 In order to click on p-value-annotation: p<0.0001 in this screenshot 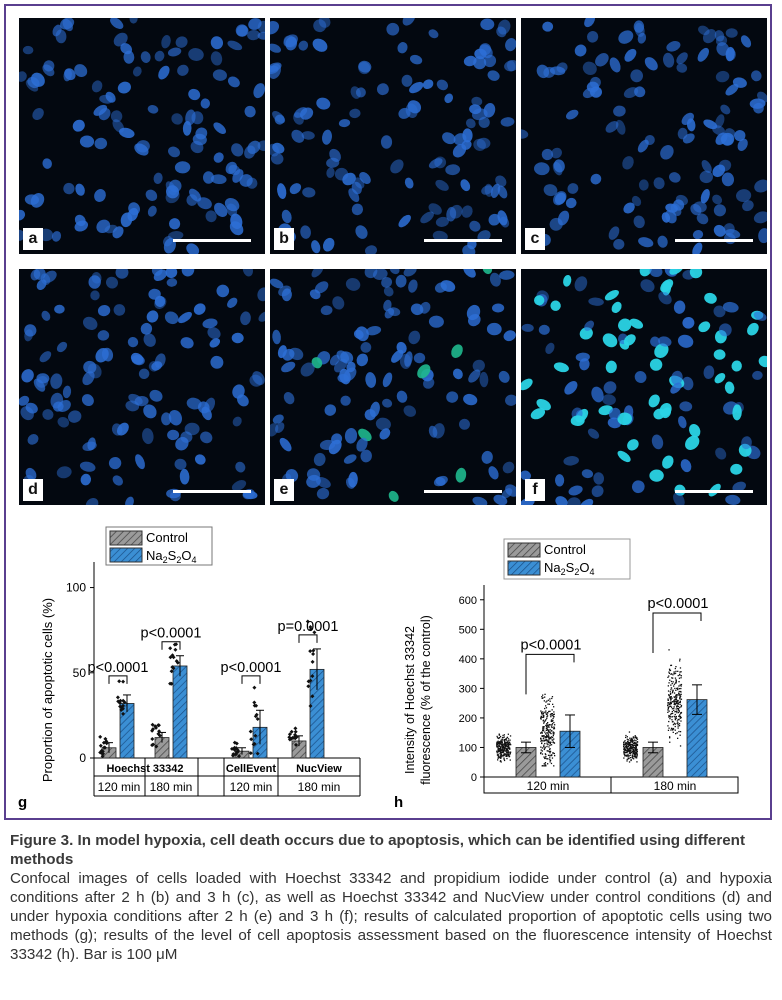, I will do `click(251, 668)`.